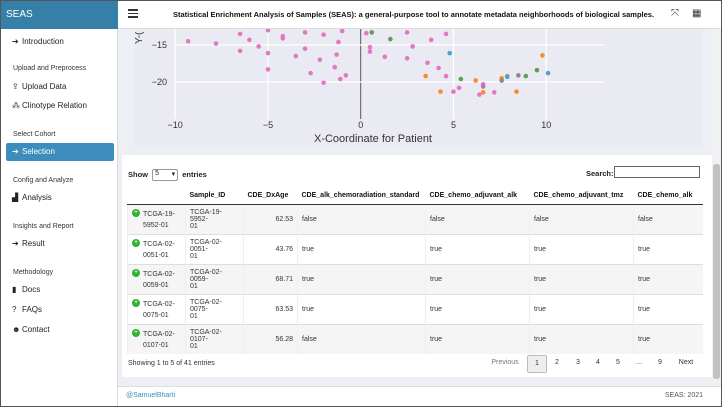 This screenshot has width=722, height=407. What do you see at coordinates (60, 330) in the screenshot?
I see `sidebar-item-contact: ☻ Contact` at bounding box center [60, 330].